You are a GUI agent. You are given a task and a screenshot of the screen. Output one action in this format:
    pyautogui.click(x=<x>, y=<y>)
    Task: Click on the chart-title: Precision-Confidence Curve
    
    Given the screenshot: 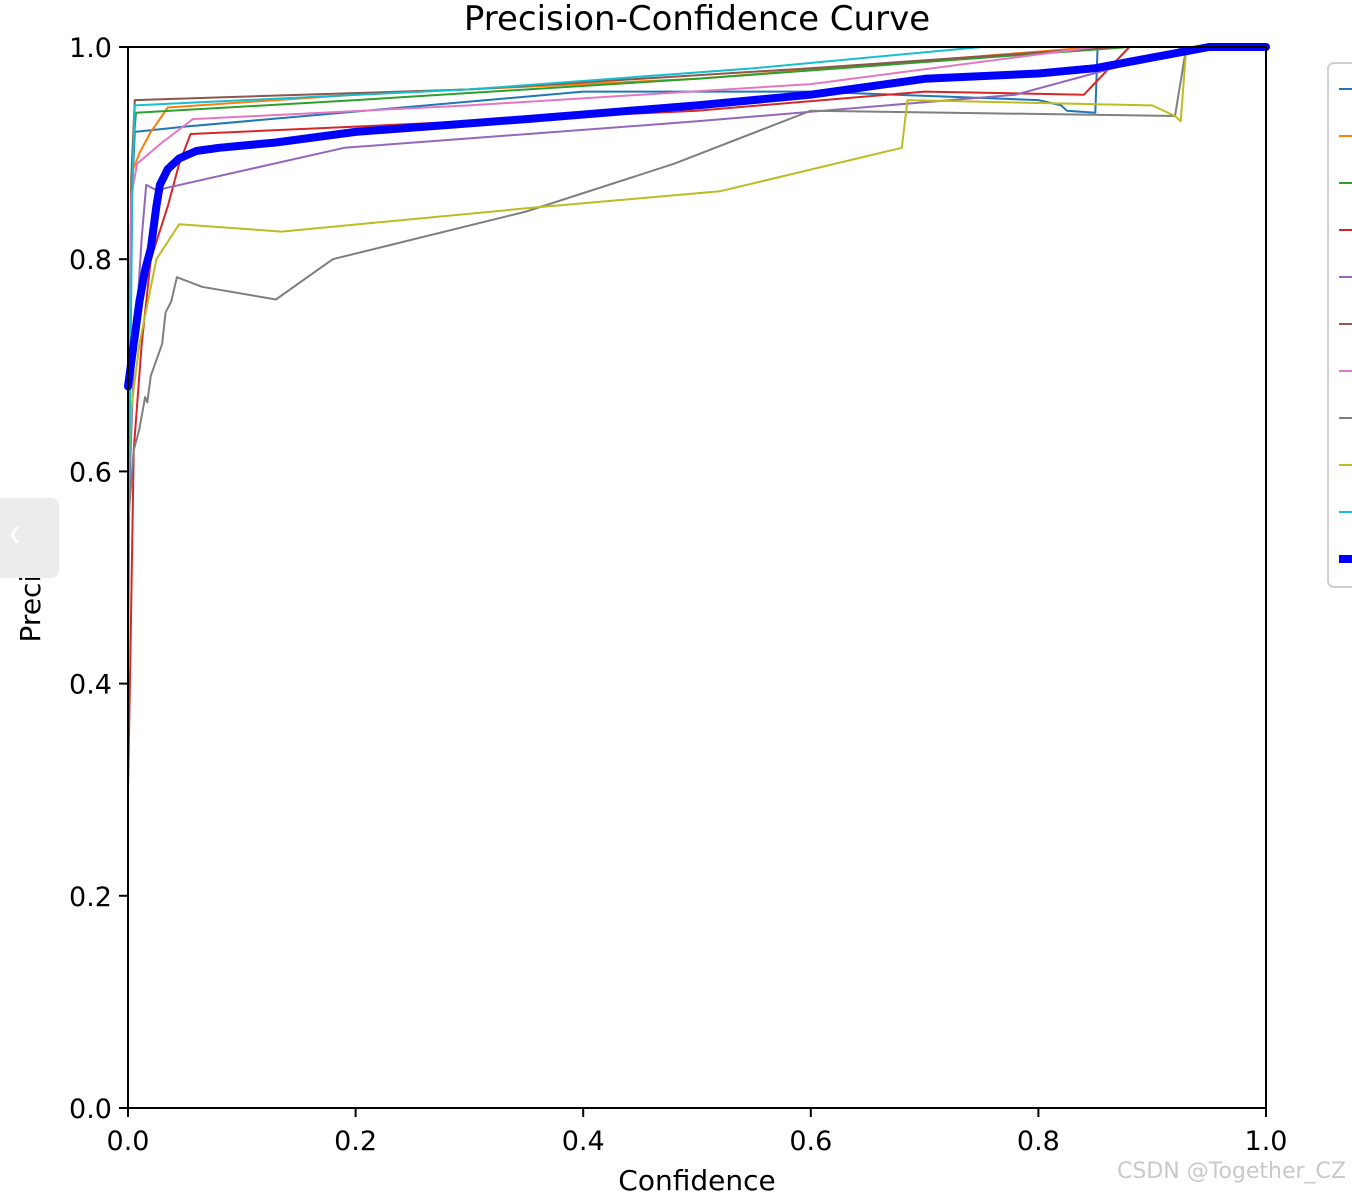 What is the action you would take?
    pyautogui.click(x=697, y=19)
    